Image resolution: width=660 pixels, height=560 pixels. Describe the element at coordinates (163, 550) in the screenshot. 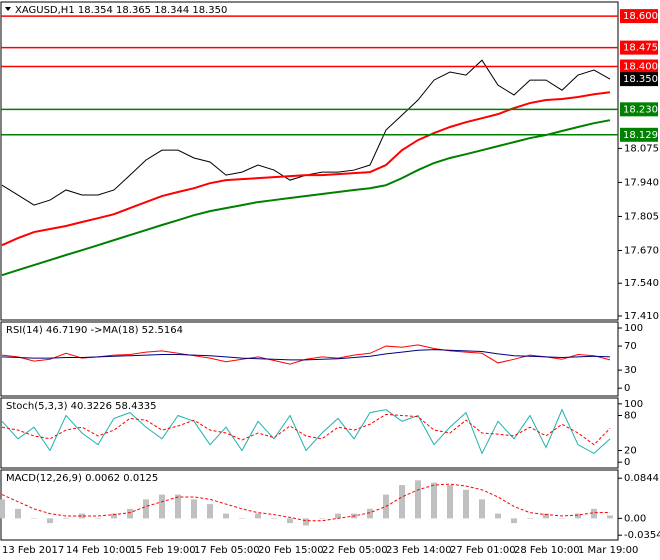

I see `x-tick-label: 15 Feb 19:00` at that location.